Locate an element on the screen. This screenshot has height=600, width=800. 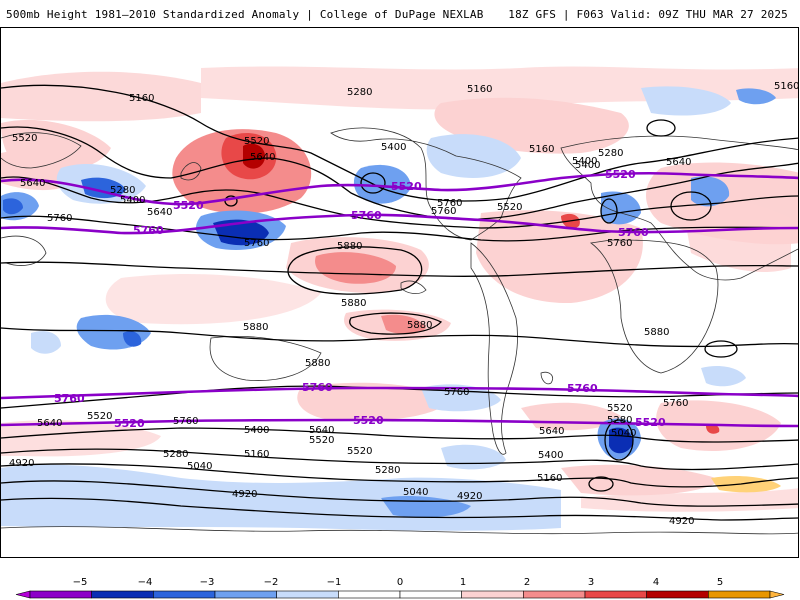
colorbar: −5 −4 −3 −2 −1 0 1 2 3 4 5 is located at coordinates (400, 583).